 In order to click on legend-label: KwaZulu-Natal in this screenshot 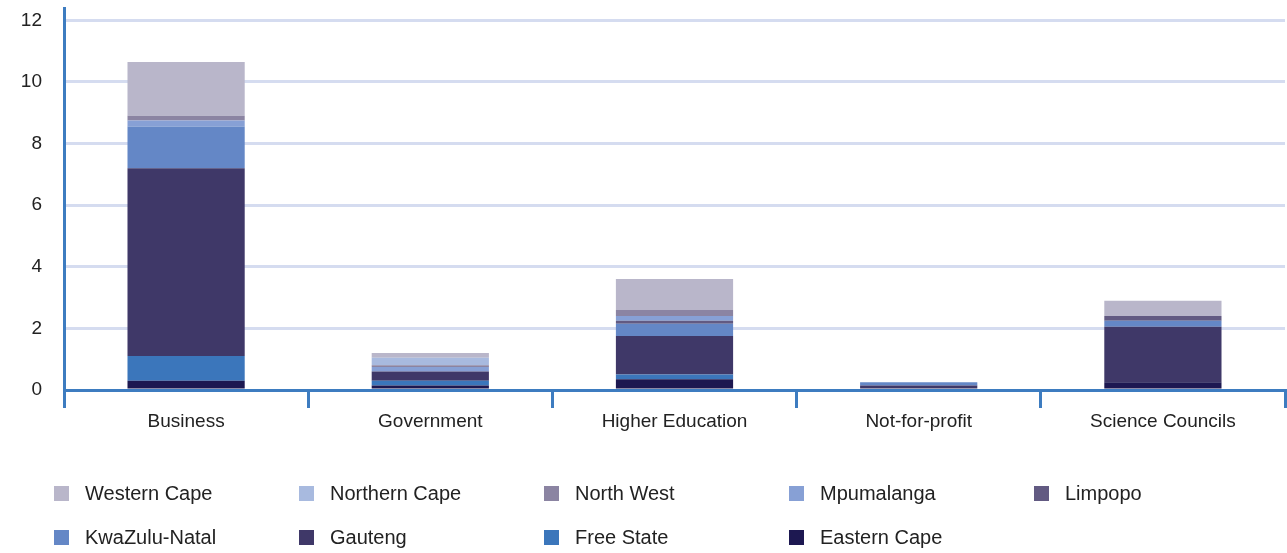, I will do `click(151, 537)`.